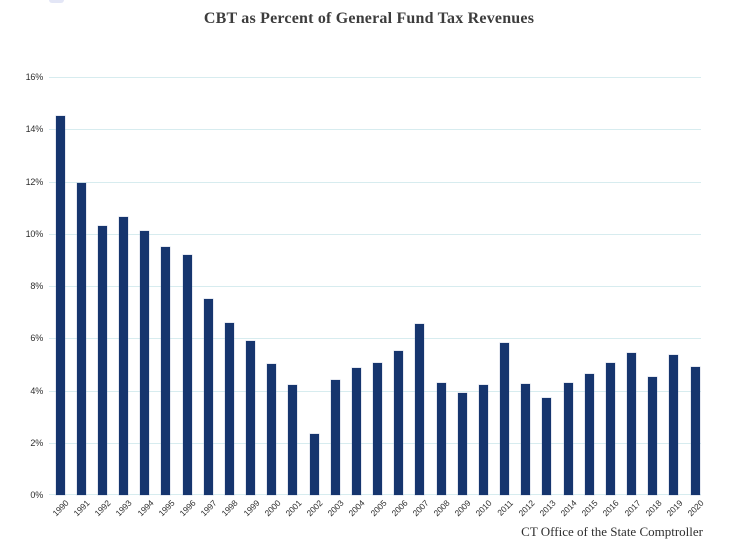 Image resolution: width=738 pixels, height=553 pixels. What do you see at coordinates (272, 508) in the screenshot?
I see `x-tick-label-2000: 2000` at bounding box center [272, 508].